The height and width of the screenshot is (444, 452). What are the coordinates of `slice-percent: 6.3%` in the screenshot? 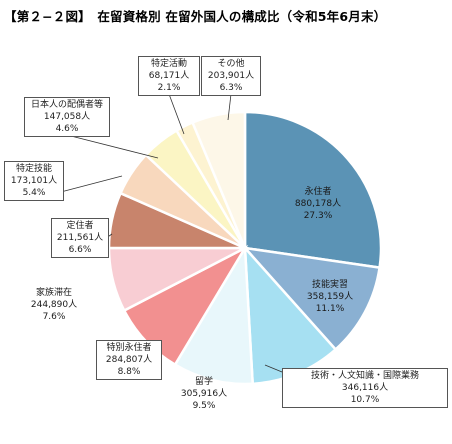 It's located at (231, 88).